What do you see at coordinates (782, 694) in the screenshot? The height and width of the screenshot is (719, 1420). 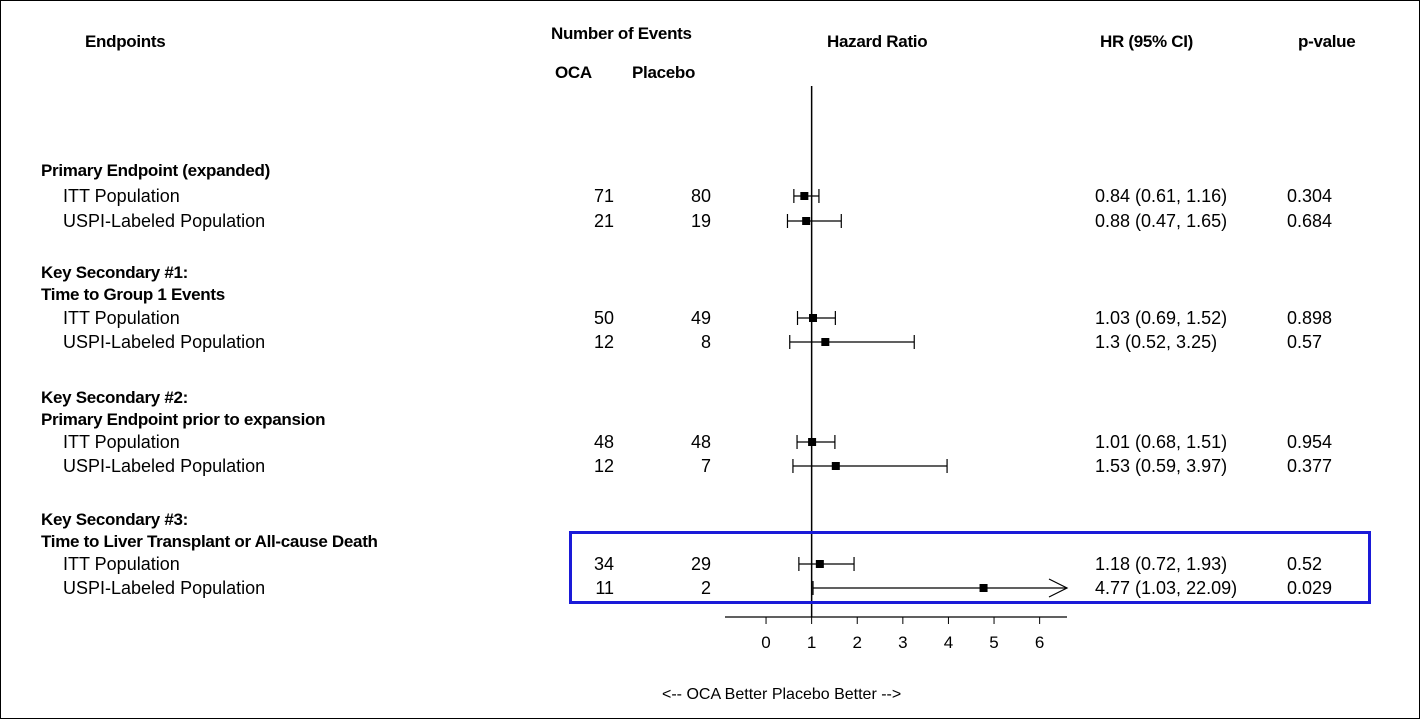 I see `axis-footer-label: <-- OCA Better Placebo Better -->` at bounding box center [782, 694].